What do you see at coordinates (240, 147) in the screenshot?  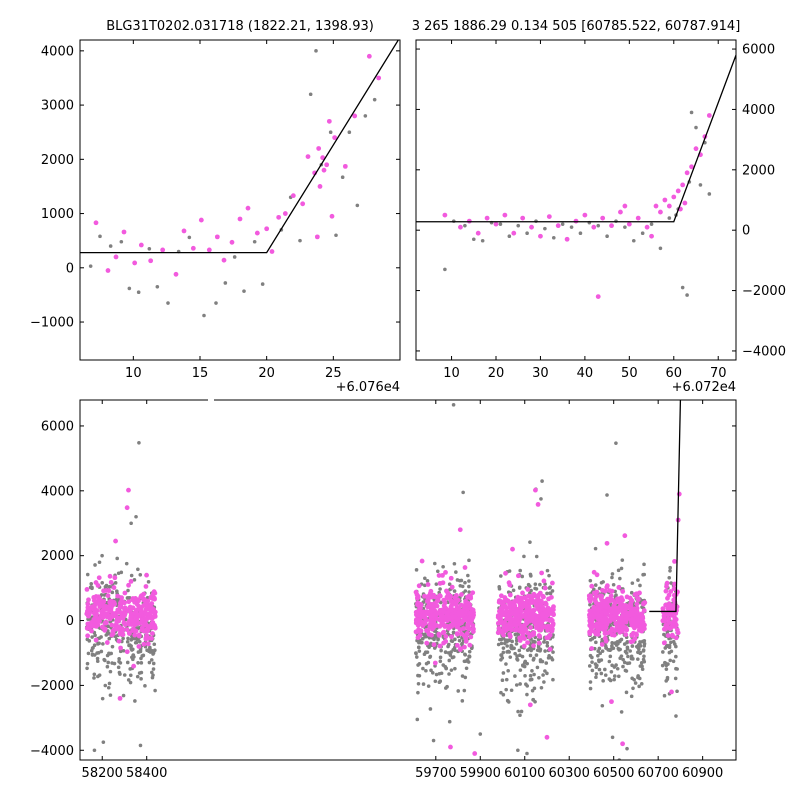 I see `model-line` at bounding box center [240, 147].